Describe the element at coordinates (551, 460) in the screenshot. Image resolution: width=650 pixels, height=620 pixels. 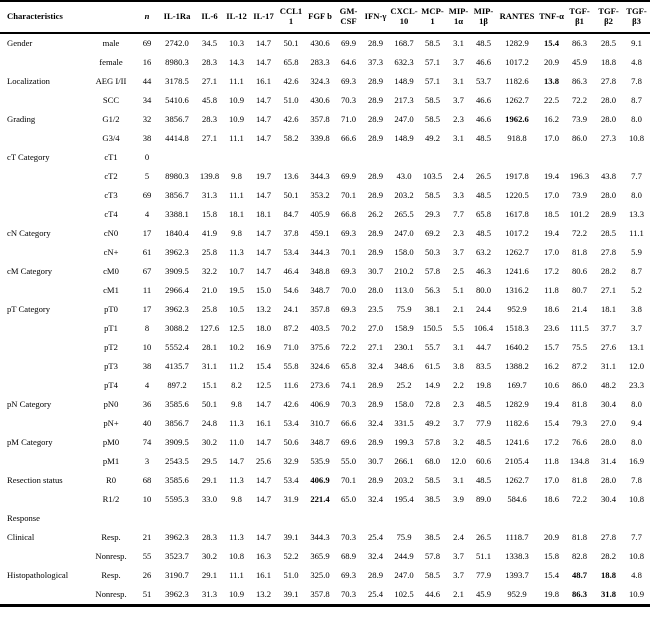
I see `value-cell: 11.8` at that location.